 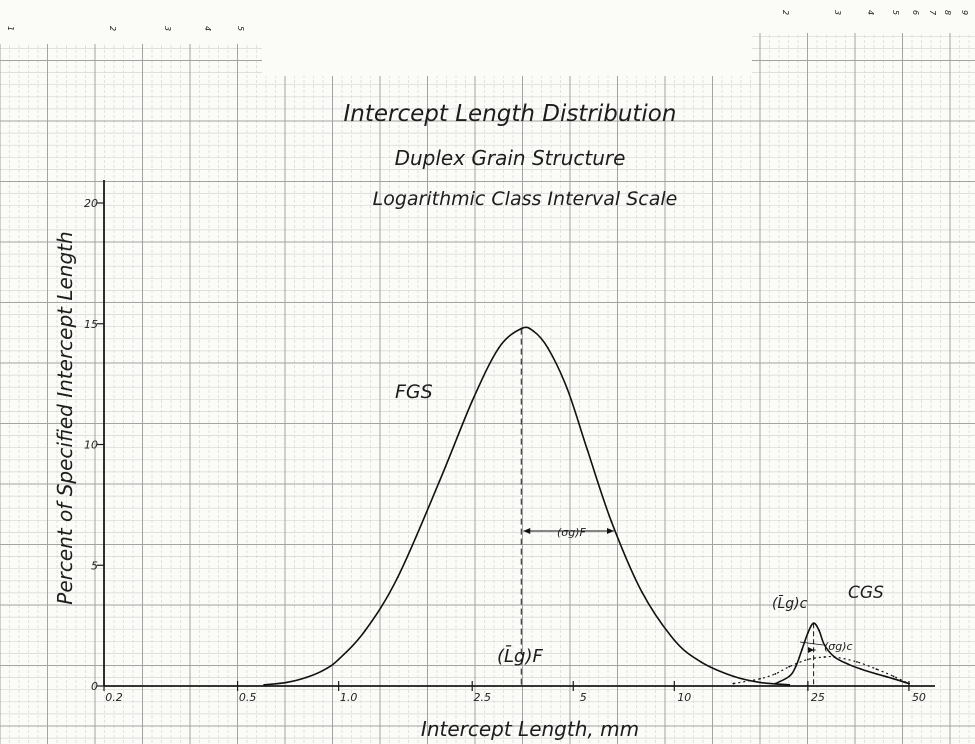 What do you see at coordinates (932, 13) in the screenshot?
I see `edge-scale-label: 7` at bounding box center [932, 13].